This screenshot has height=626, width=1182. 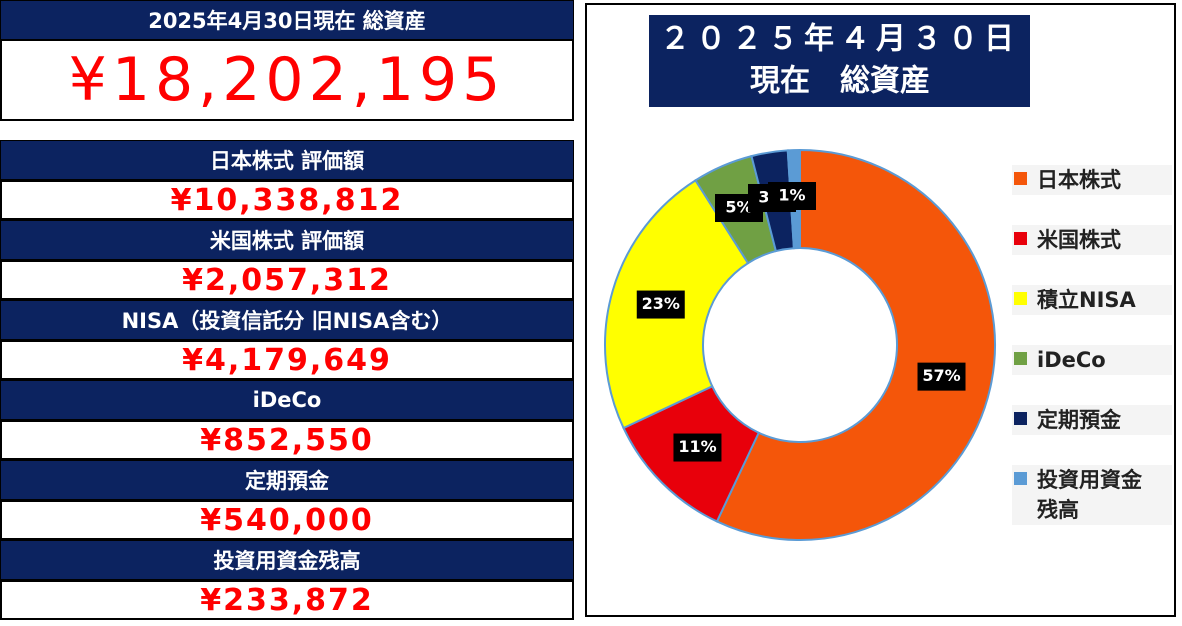 I want to click on chart-title: 現在 総資産, so click(x=840, y=81).